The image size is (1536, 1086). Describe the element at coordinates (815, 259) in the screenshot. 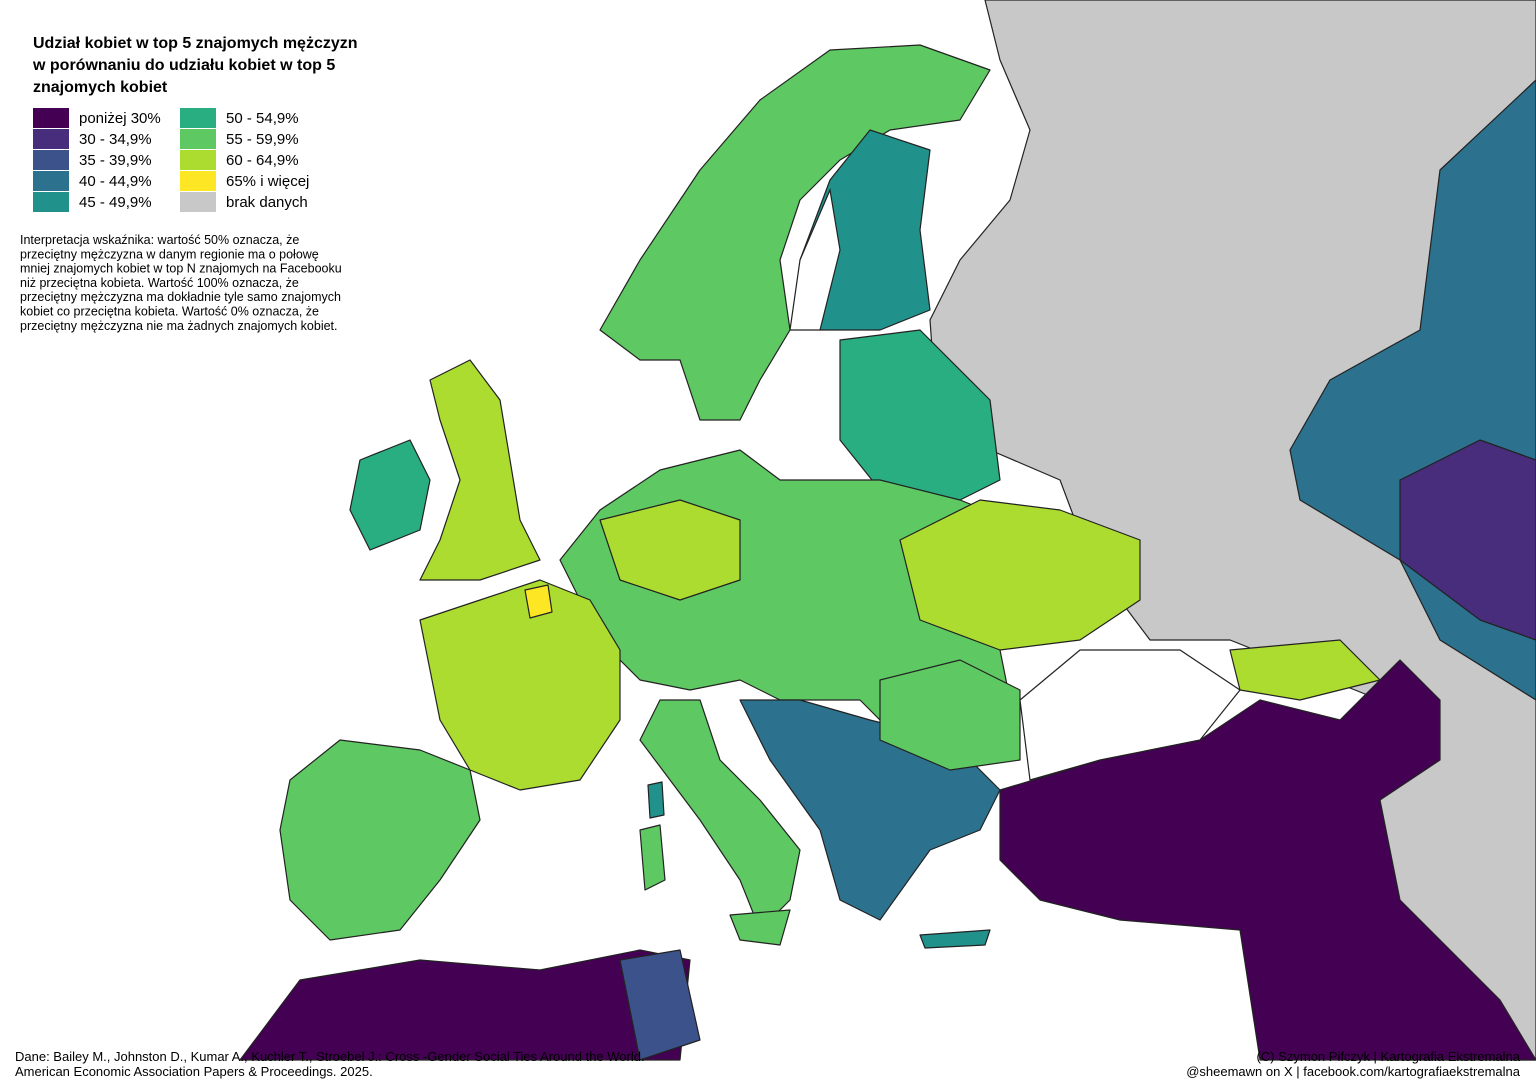

I see `gulf-of-bothnia` at that location.